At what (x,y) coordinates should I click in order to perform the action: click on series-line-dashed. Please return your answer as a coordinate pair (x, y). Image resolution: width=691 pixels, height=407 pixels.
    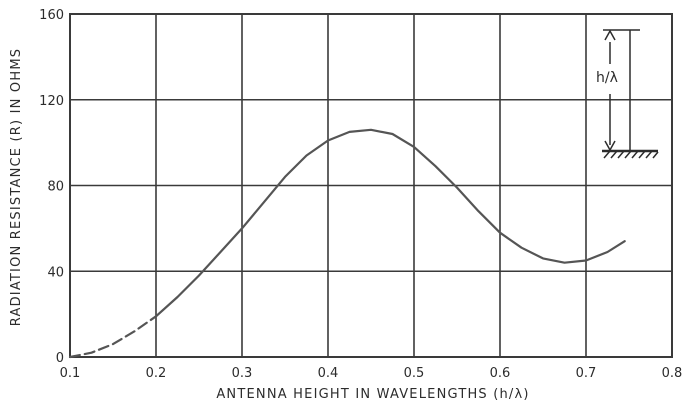
    Looking at the image, I should click on (113, 337).